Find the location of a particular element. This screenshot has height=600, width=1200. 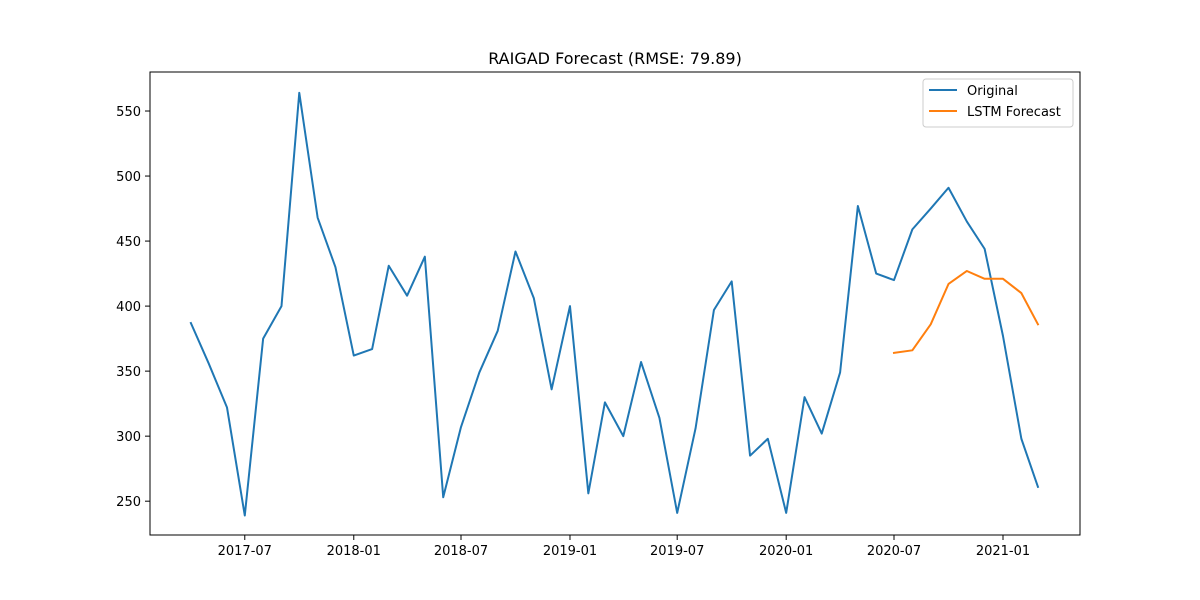

x-tick-label: 2019-01 is located at coordinates (570, 551).